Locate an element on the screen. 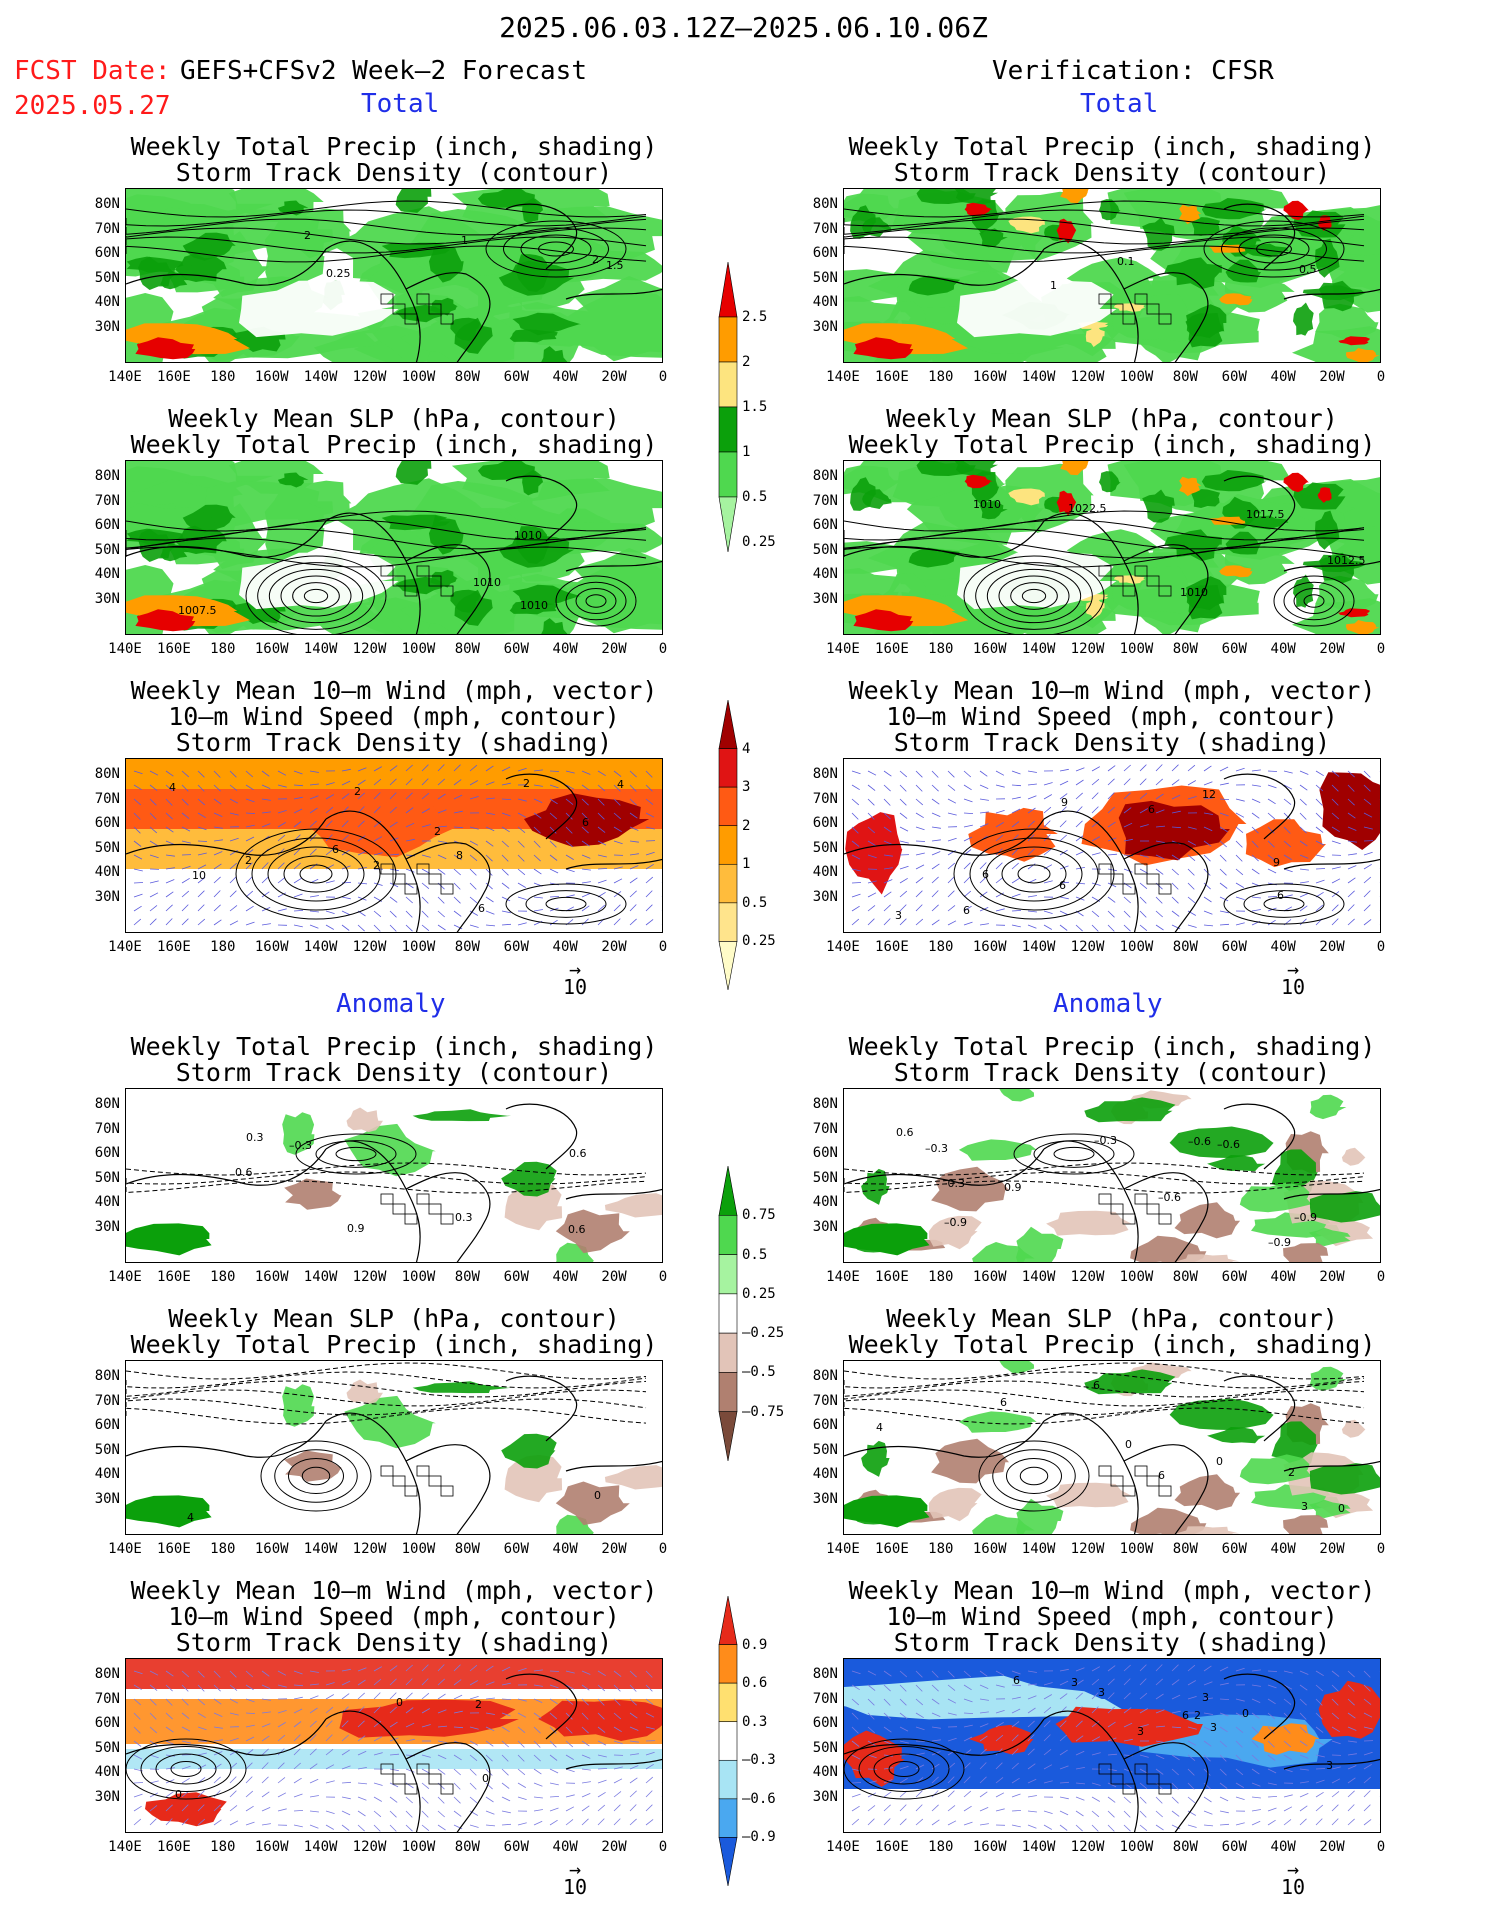 This screenshot has height=1925, width=1487. contour-label: 0.9 is located at coordinates (356, 1228).